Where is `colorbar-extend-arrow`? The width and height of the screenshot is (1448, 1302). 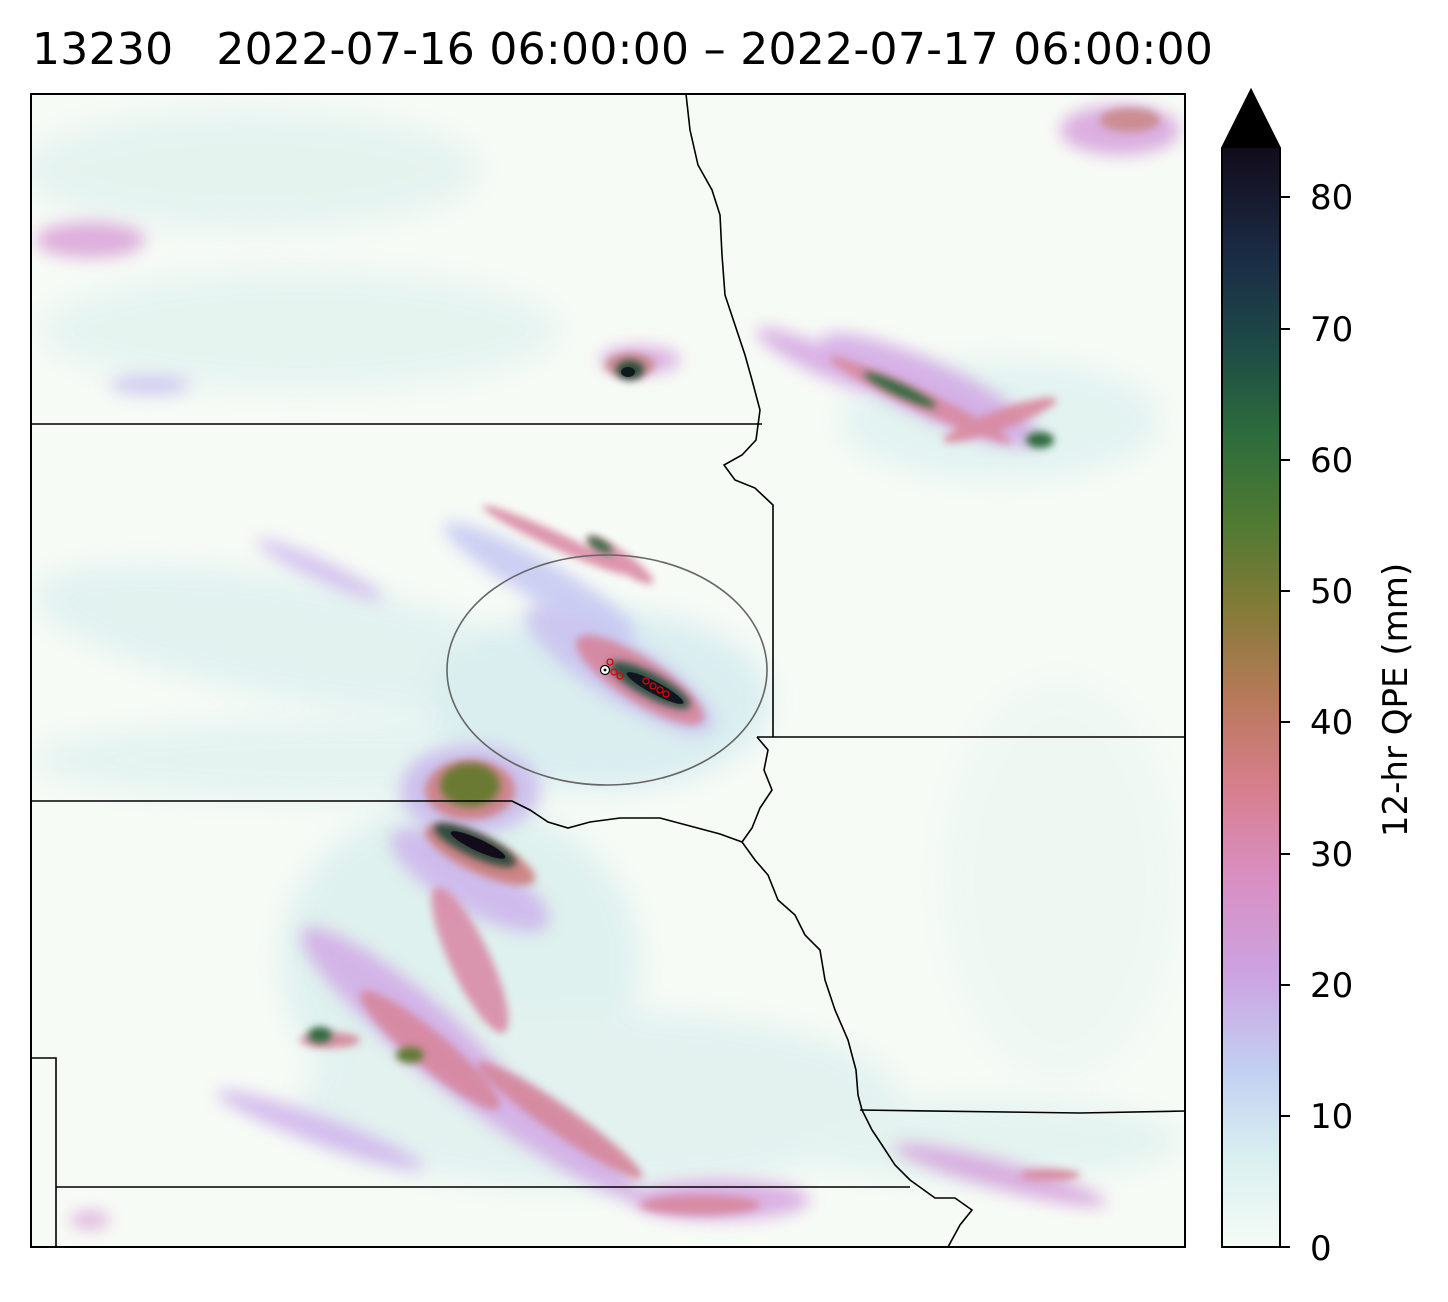 colorbar-extend-arrow is located at coordinates (1251, 119).